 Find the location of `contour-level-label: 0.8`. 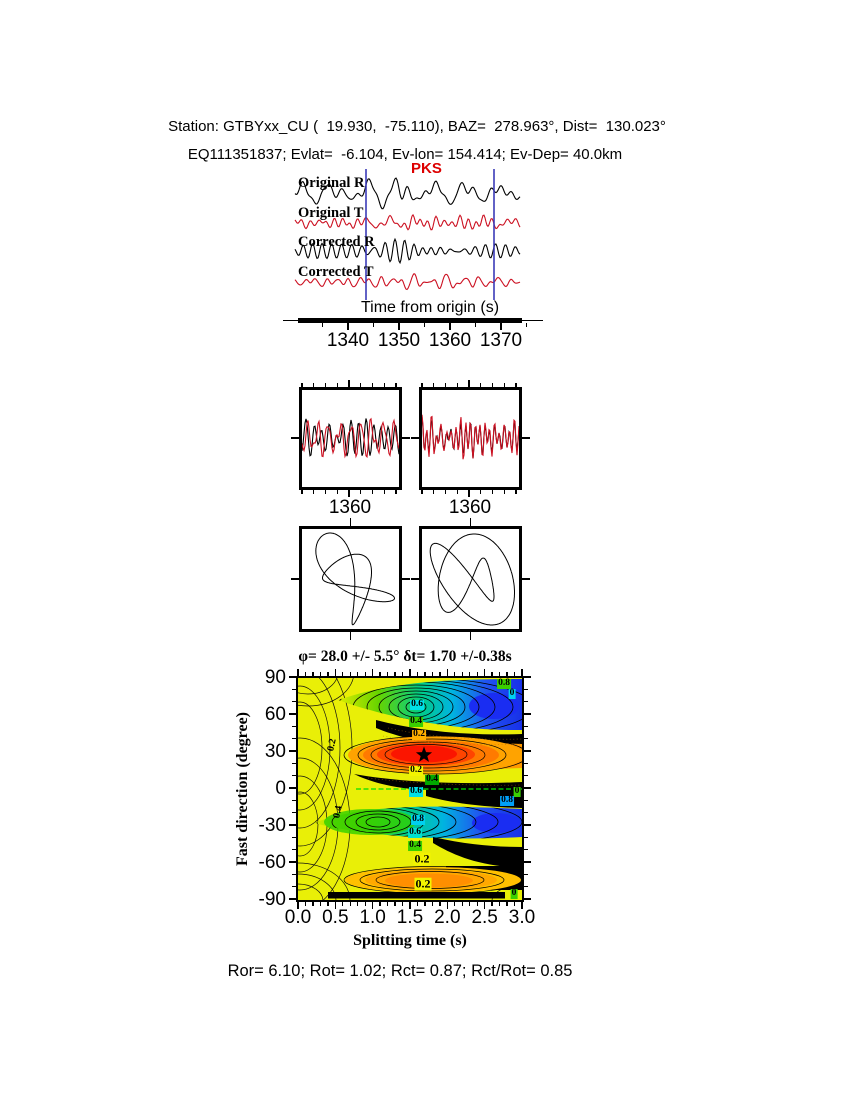

contour-level-label: 0.8 is located at coordinates (418, 819).